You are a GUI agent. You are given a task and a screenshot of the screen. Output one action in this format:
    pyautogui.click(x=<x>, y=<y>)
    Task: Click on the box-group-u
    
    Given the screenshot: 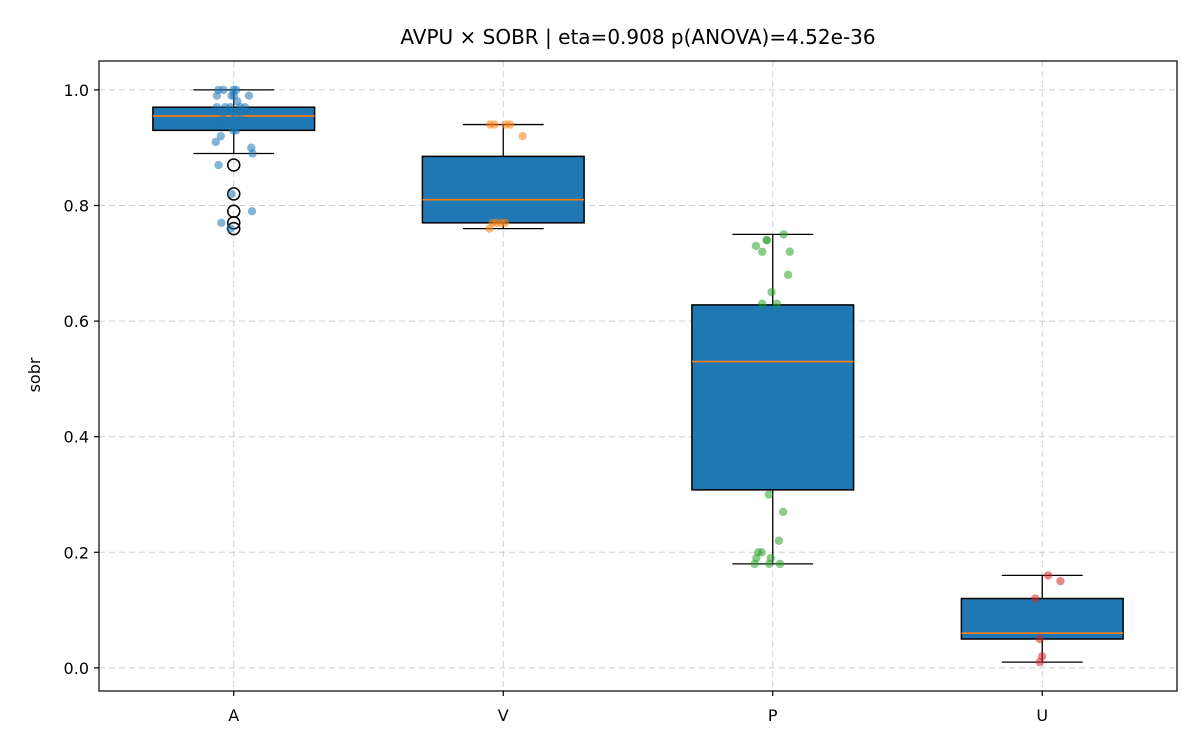 What is the action you would take?
    pyautogui.click(x=1042, y=619)
    